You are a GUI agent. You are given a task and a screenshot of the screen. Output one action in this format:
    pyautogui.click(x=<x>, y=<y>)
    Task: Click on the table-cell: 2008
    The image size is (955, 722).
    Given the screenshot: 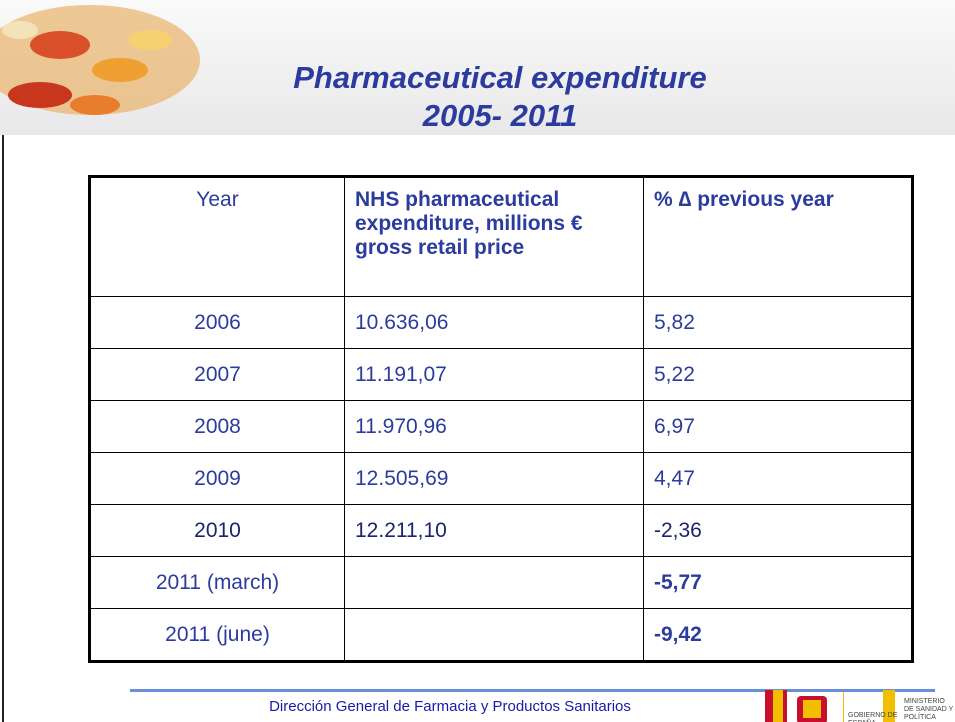 What is the action you would take?
    pyautogui.click(x=217, y=426)
    